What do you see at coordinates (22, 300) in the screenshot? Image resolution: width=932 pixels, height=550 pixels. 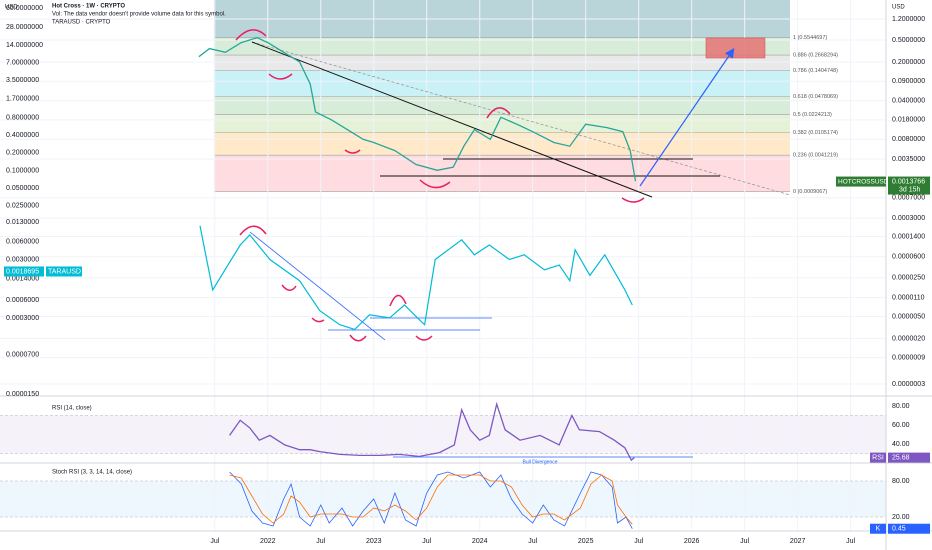 I see `left-tick-label: 0.0006000` at bounding box center [22, 300].